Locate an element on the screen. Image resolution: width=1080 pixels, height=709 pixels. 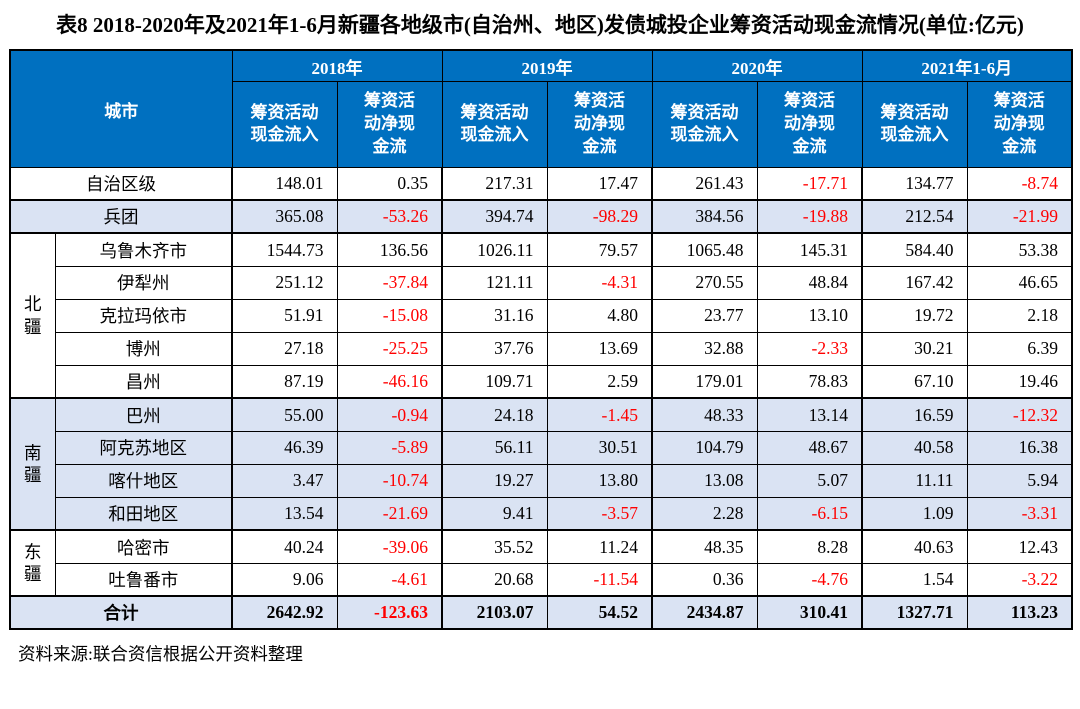
value-cell: 13.80 is located at coordinates (599, 480).